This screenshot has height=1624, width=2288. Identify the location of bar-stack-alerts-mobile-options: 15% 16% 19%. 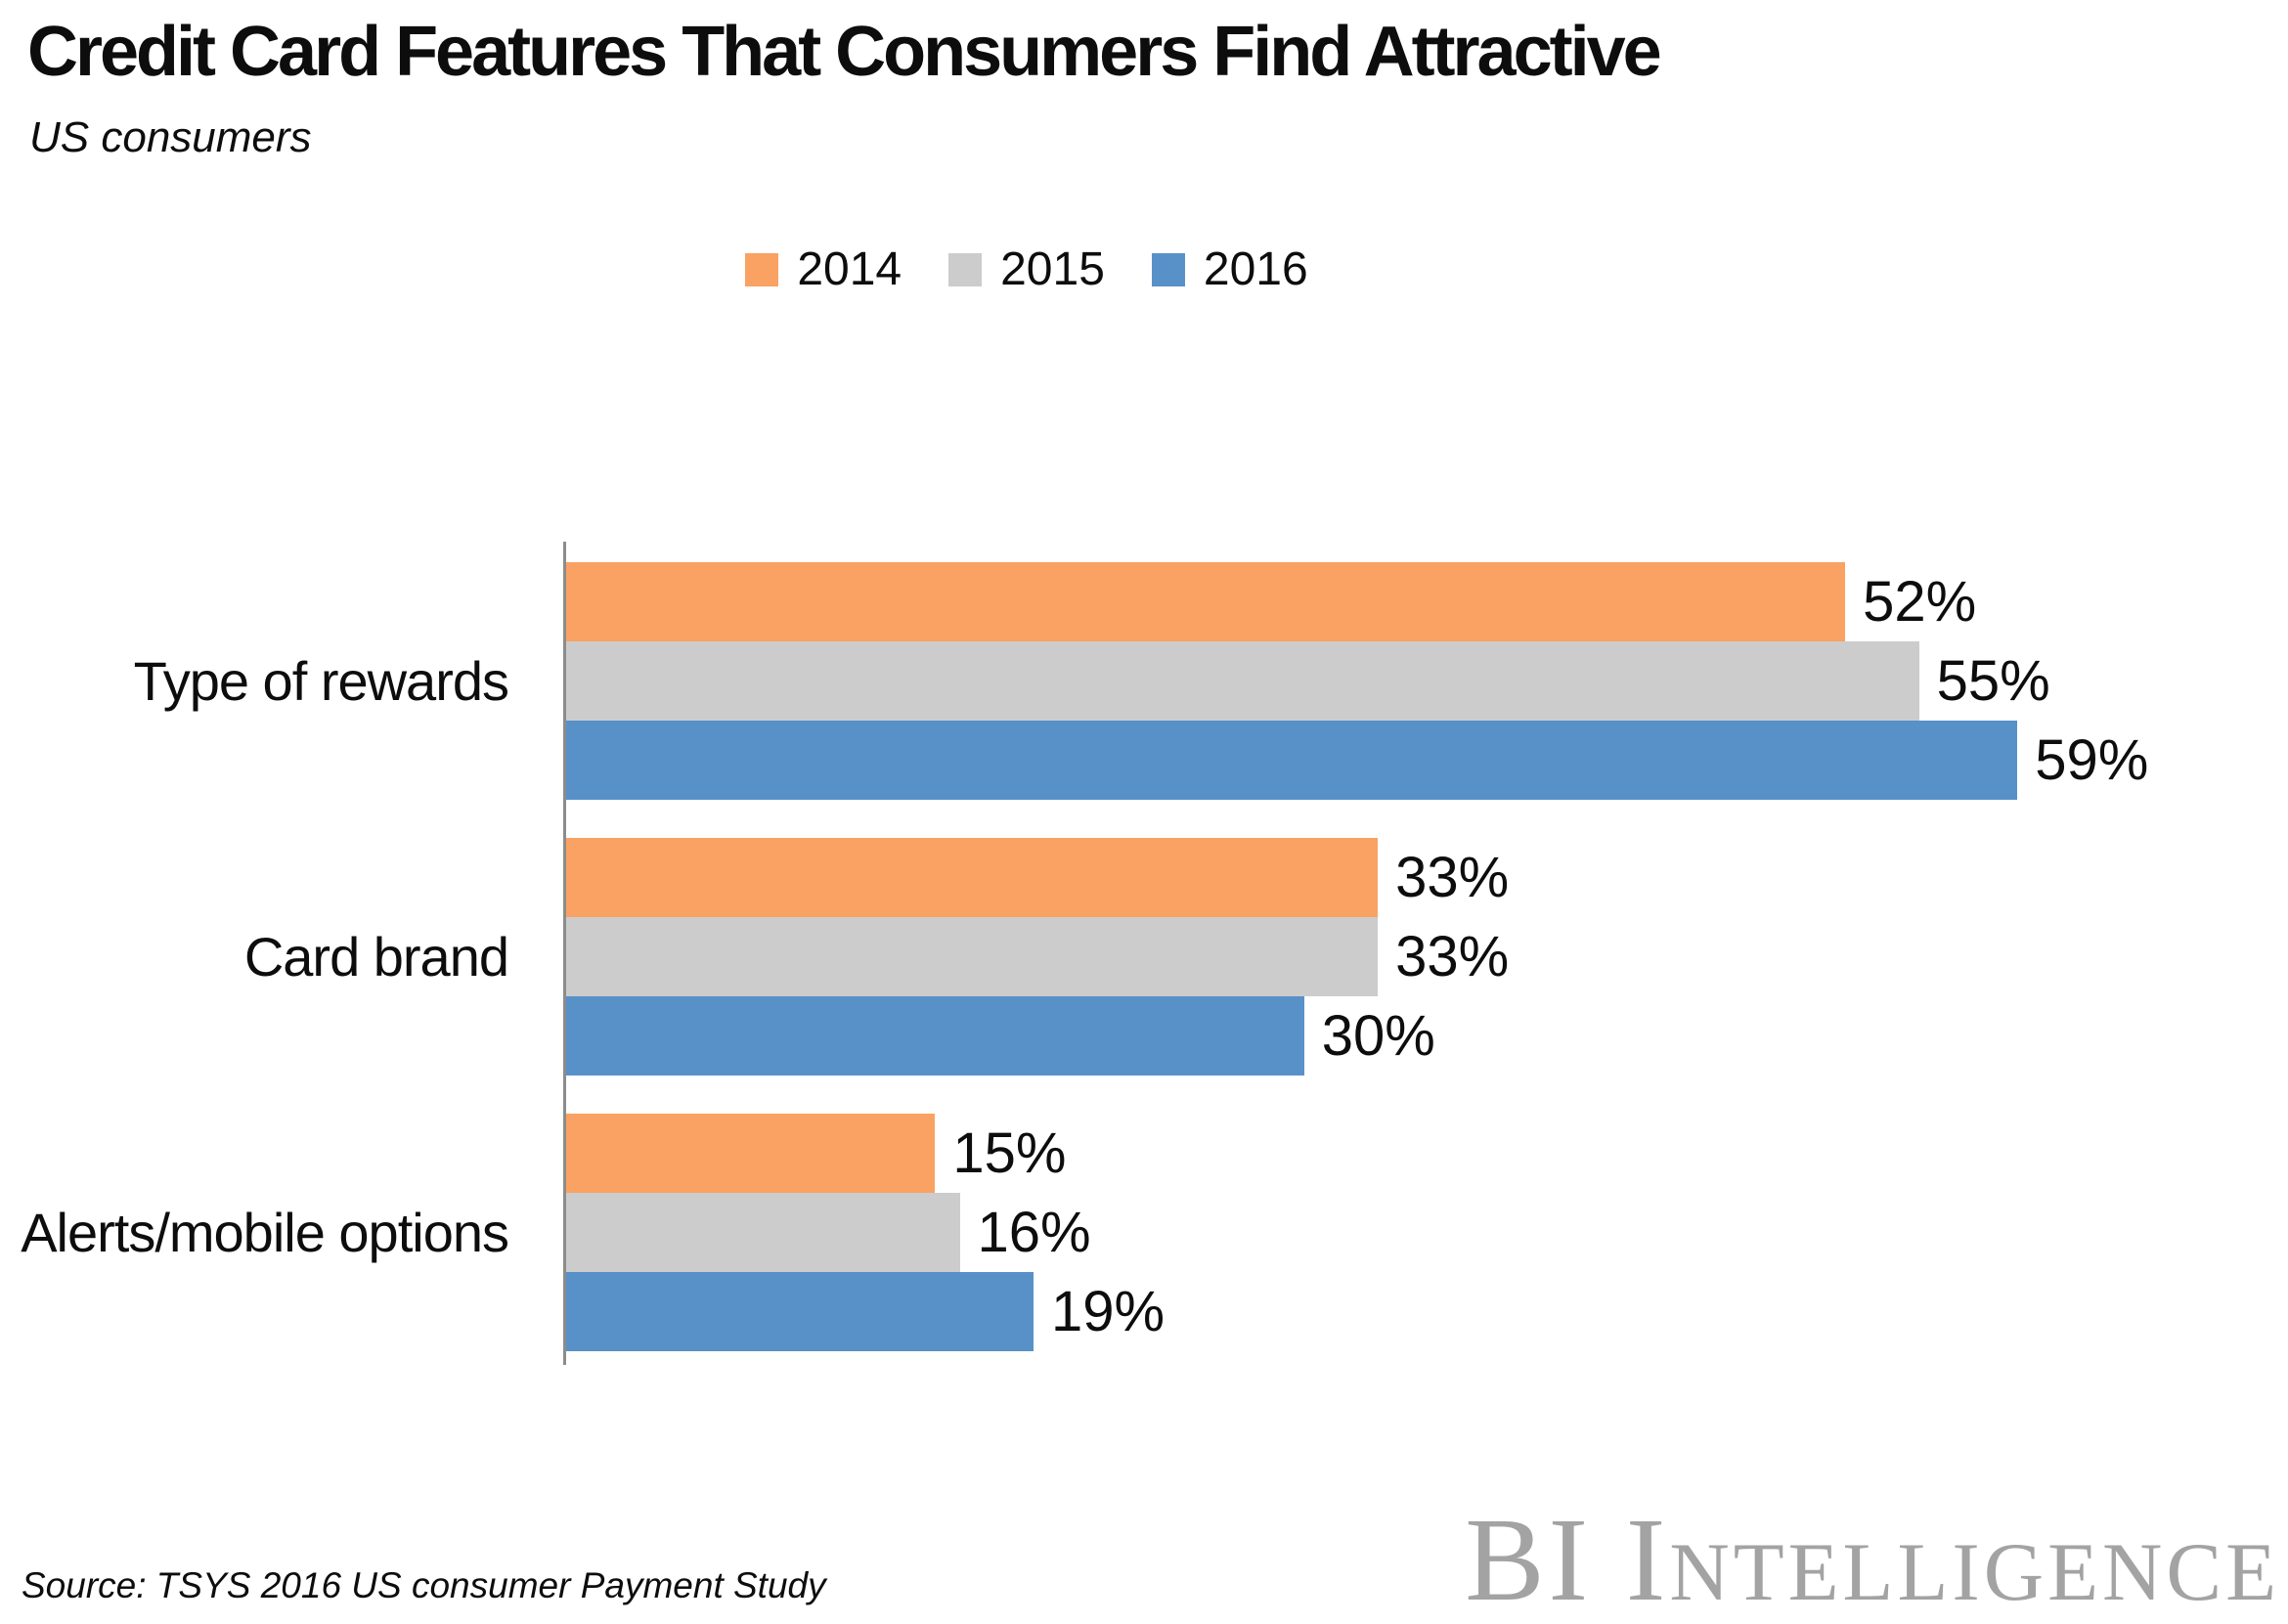
(1425, 1232).